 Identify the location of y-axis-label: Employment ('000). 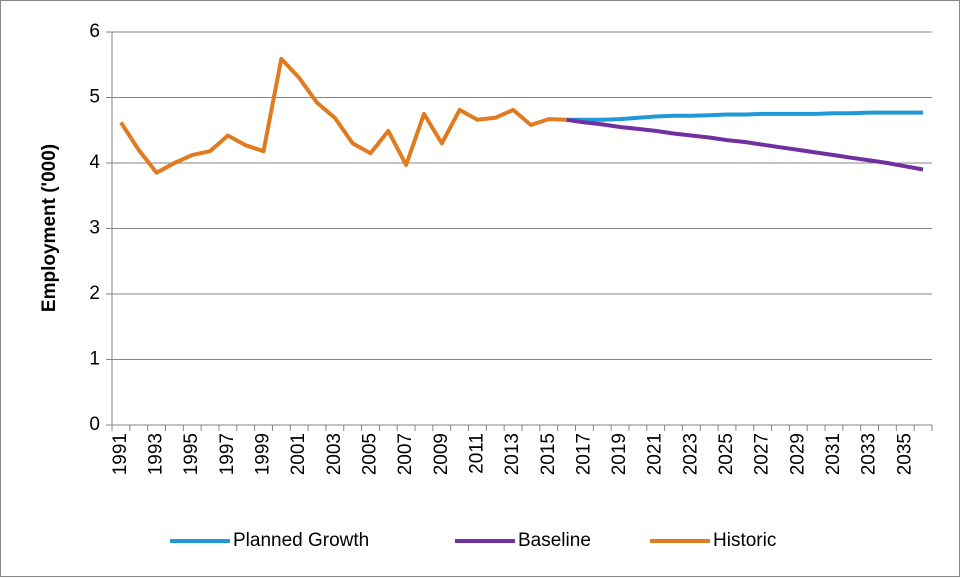
(49, 228).